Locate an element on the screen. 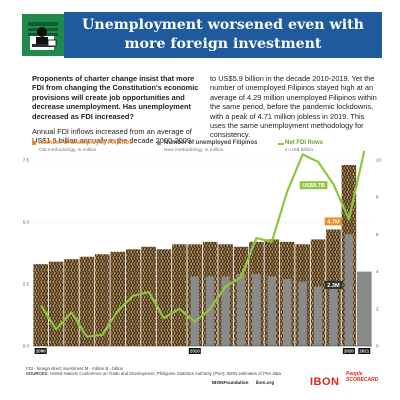  legend-swatch-fdi is located at coordinates (281, 144).